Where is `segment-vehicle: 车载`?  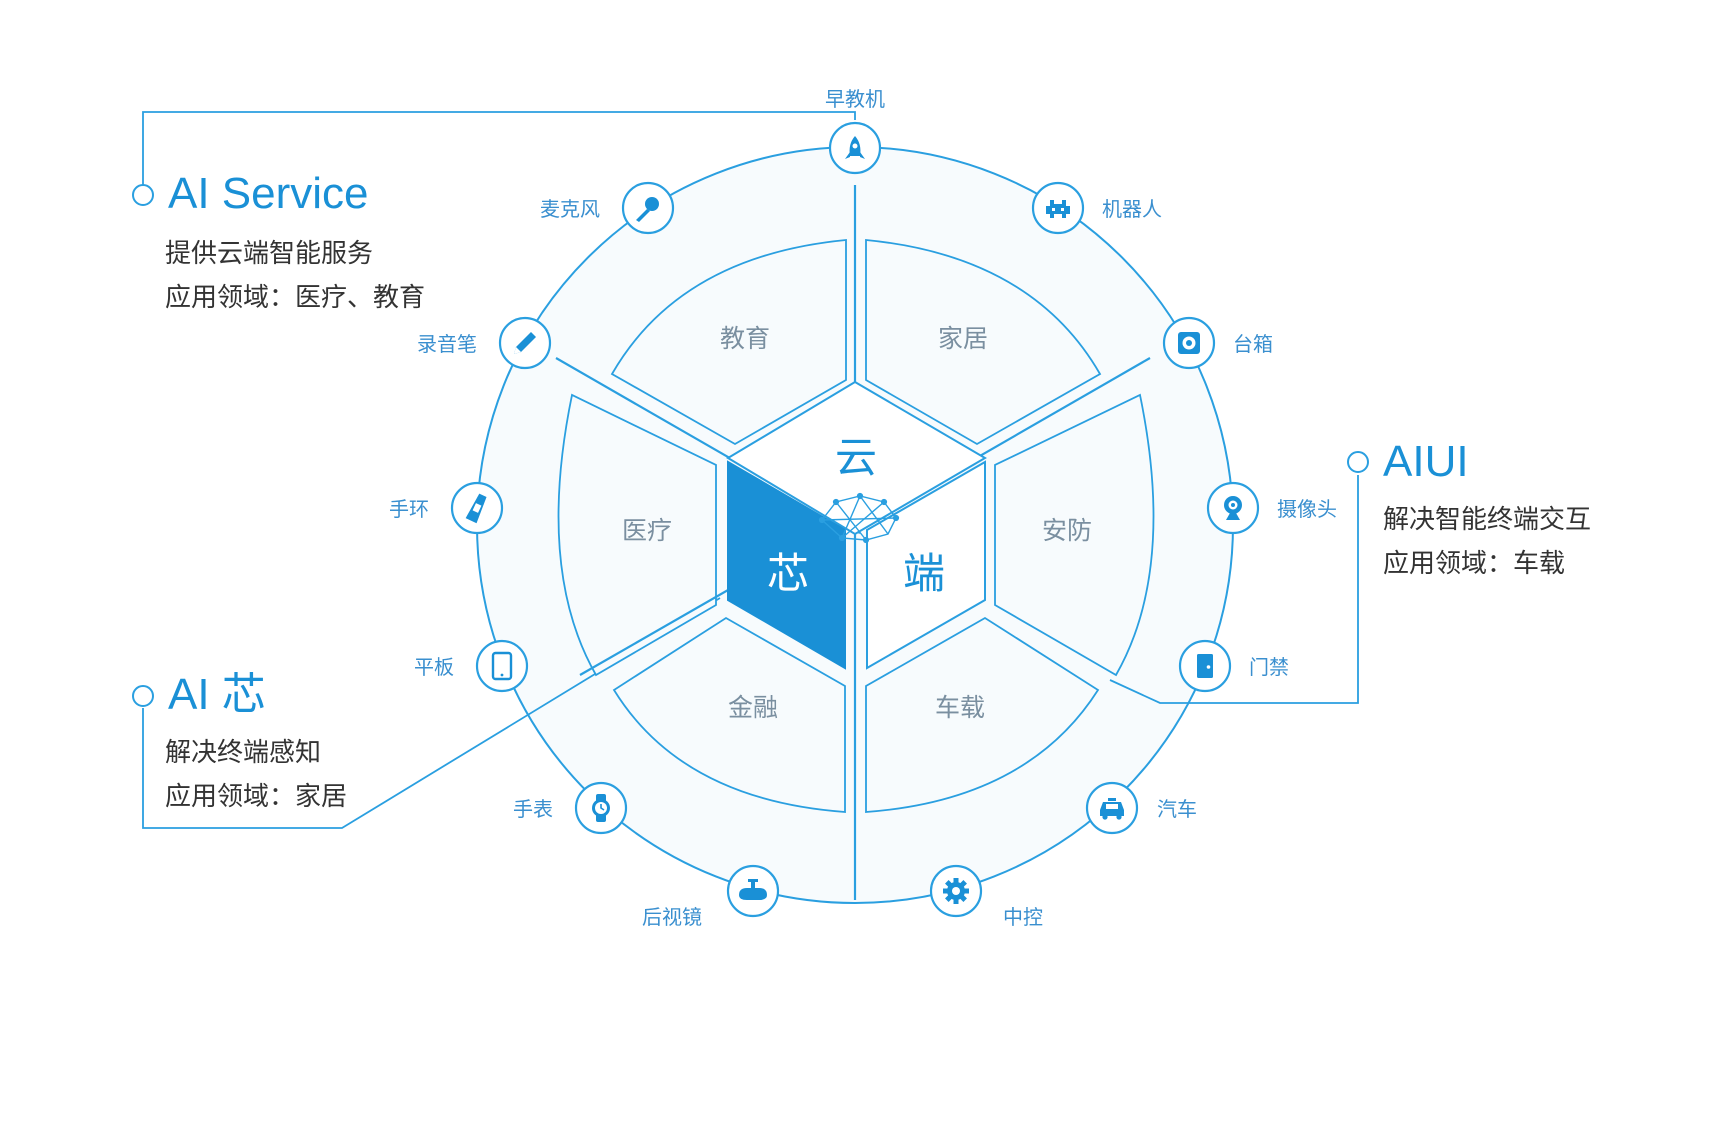 segment-vehicle: 车载 is located at coordinates (982, 714).